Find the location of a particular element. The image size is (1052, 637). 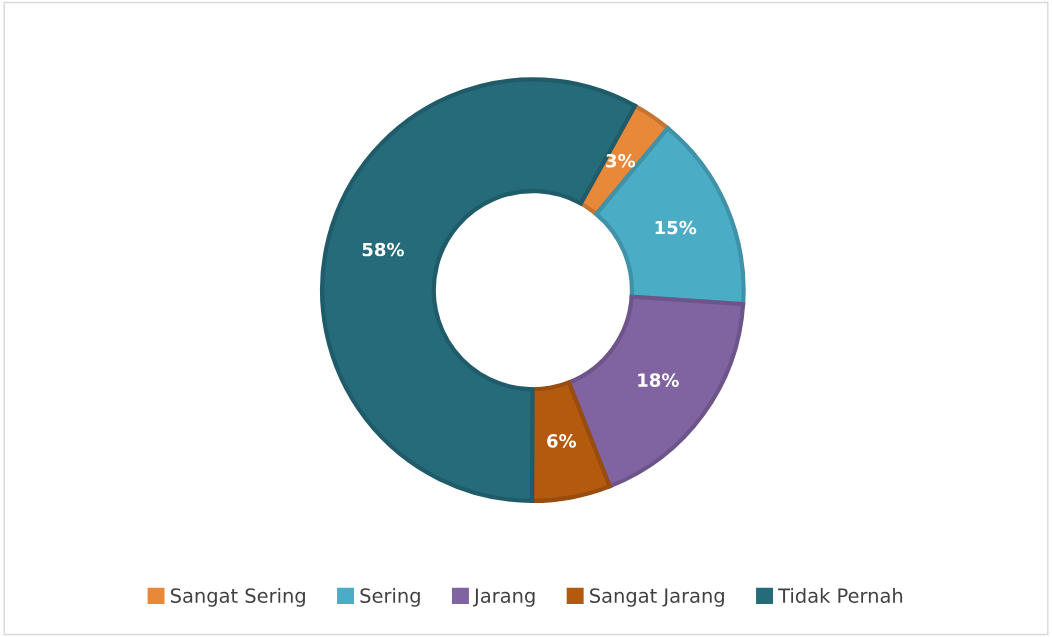

data-label: 15% is located at coordinates (676, 227).